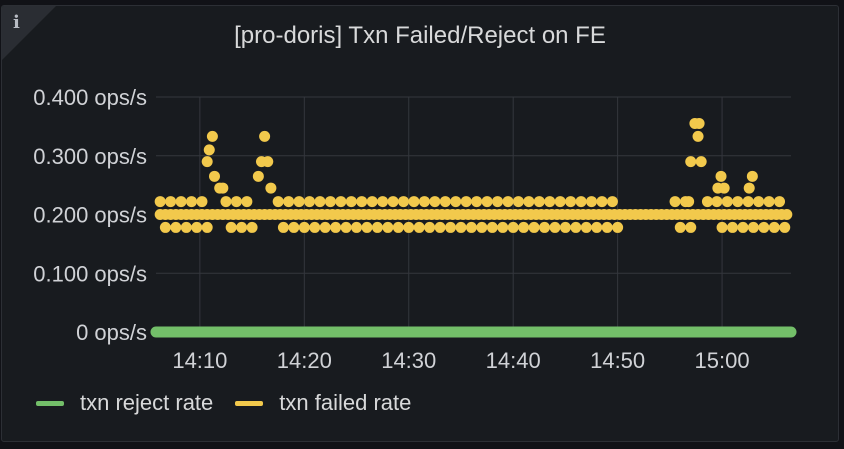 The image size is (844, 449). Describe the element at coordinates (124, 403) in the screenshot. I see `legend-item-reject: txn reject rate` at that location.